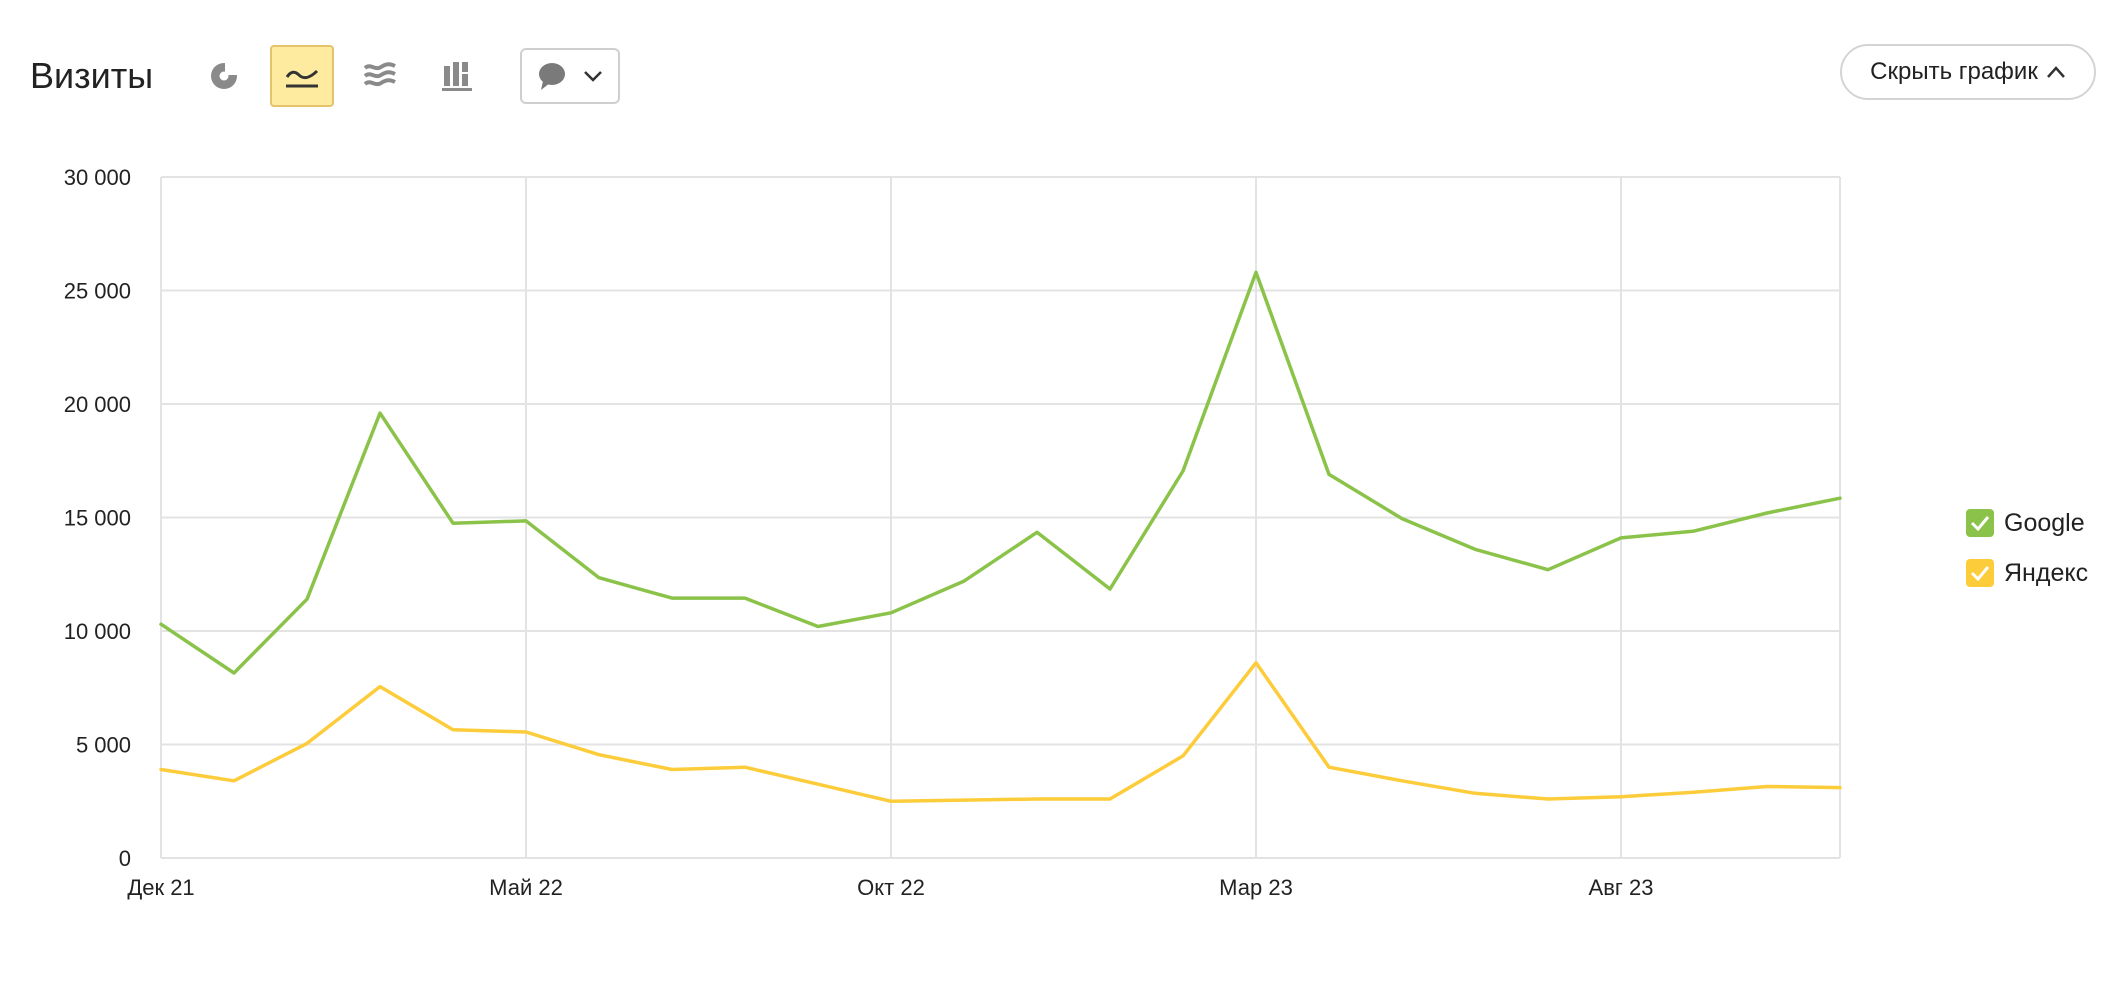  What do you see at coordinates (1954, 71) in the screenshot?
I see `hide-chart-label: Скрыть график` at bounding box center [1954, 71].